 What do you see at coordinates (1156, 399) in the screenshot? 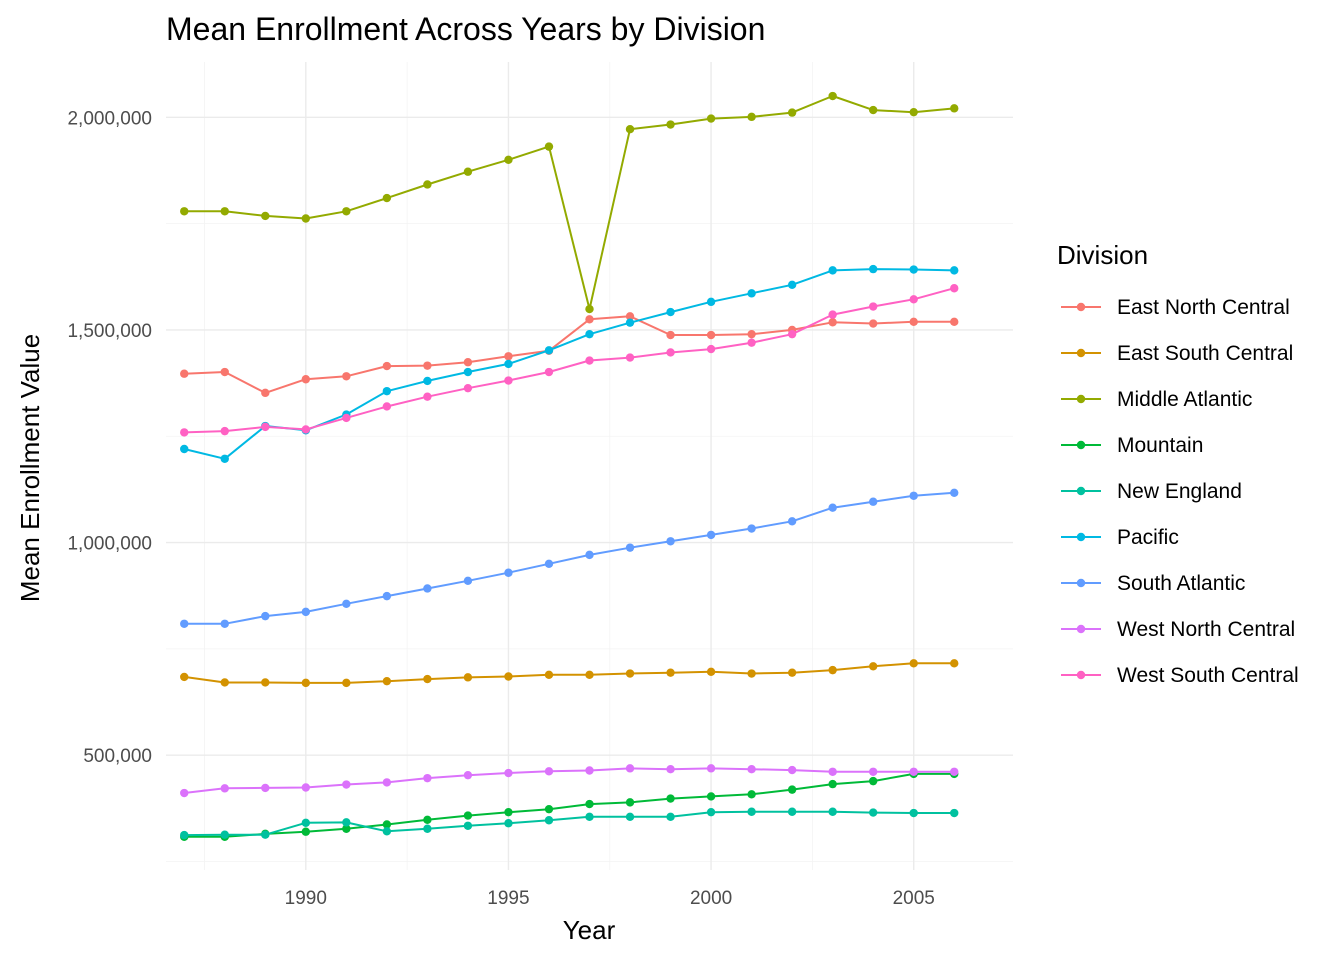
I see `legend-item: Middle Atlantic` at bounding box center [1156, 399].